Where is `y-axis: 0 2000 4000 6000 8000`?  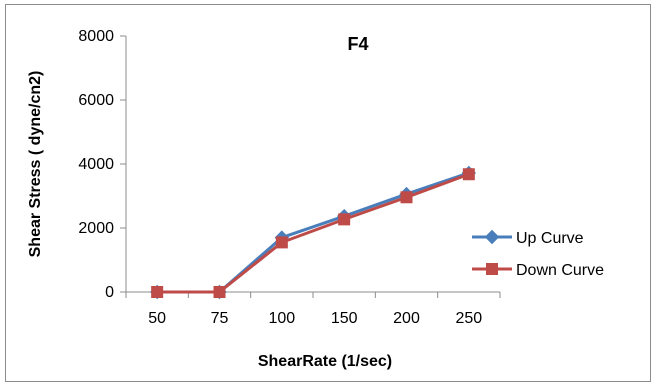
y-axis: 0 2000 4000 6000 8000 is located at coordinates (102, 164).